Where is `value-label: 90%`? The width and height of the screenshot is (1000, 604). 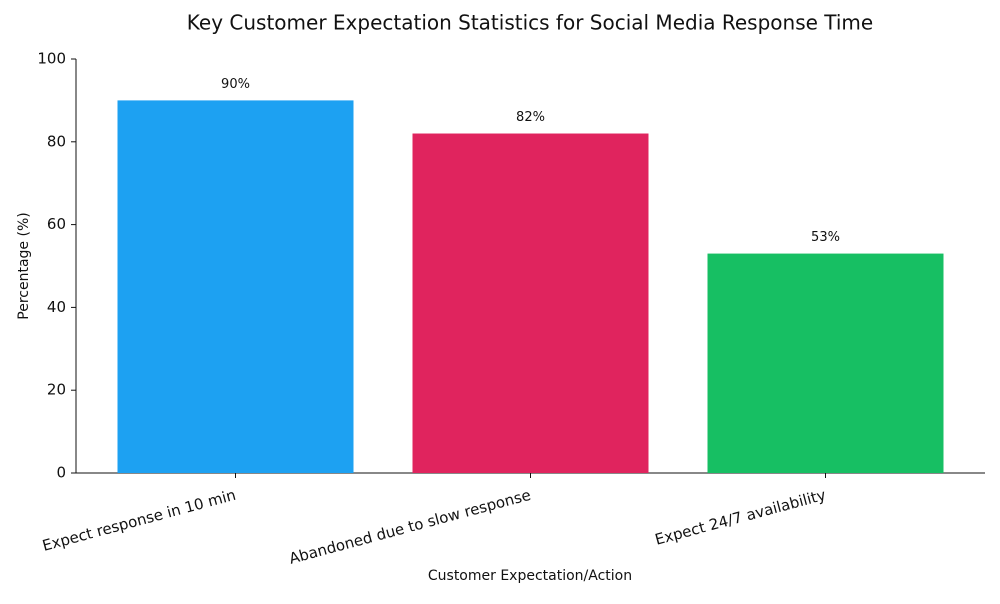 value-label: 90% is located at coordinates (235, 84).